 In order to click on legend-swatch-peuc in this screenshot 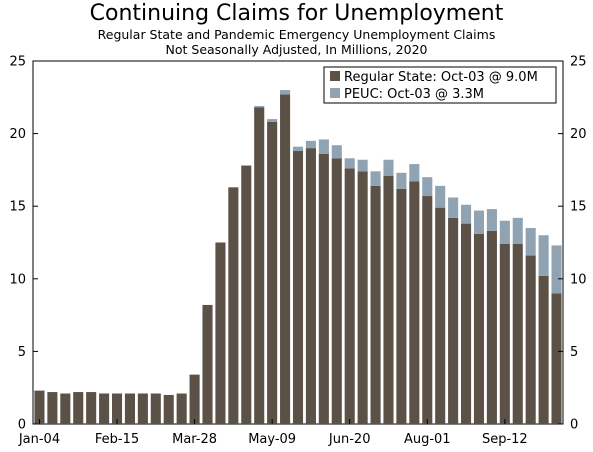, I will do `click(335, 93)`.